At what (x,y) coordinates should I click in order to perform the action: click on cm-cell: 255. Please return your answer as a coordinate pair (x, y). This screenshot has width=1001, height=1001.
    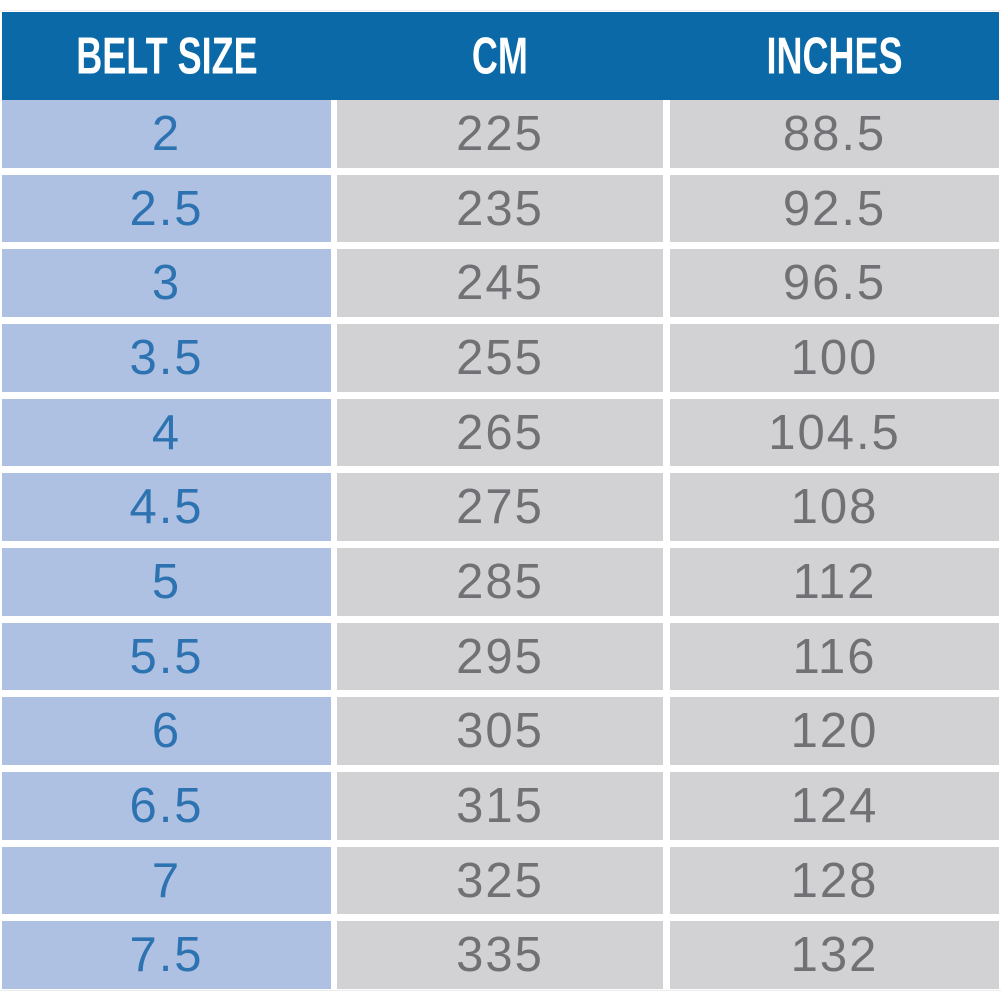
    Looking at the image, I should click on (500, 358).